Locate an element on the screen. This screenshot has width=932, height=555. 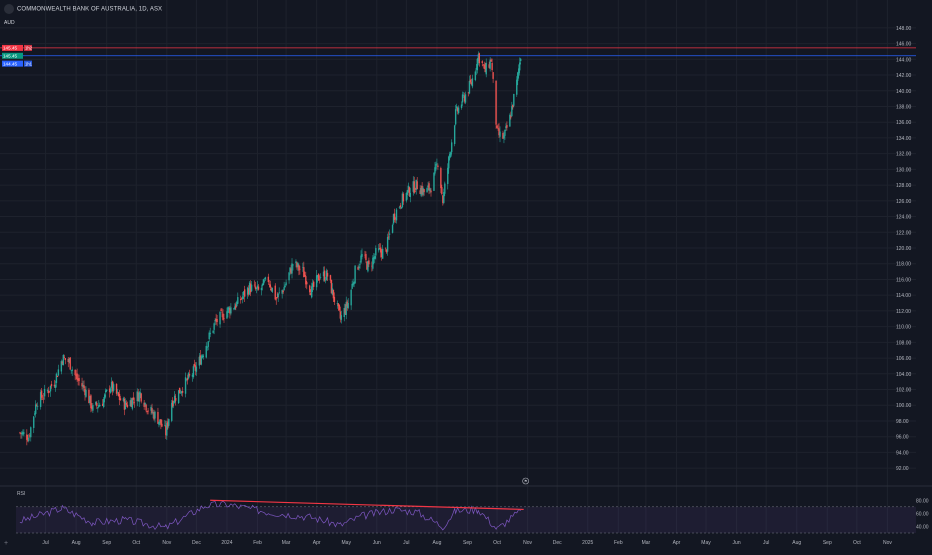
price-tag-suffix: 1h2 is located at coordinates (29, 48).